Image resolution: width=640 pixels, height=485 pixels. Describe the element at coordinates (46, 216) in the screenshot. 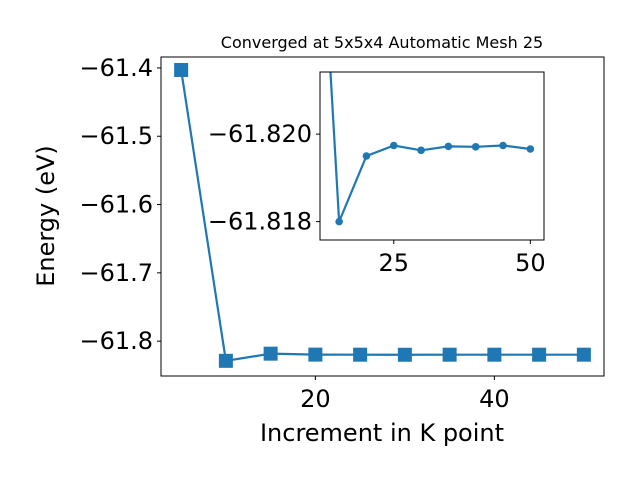

I see `y-axis-label: Energy (eV)` at that location.